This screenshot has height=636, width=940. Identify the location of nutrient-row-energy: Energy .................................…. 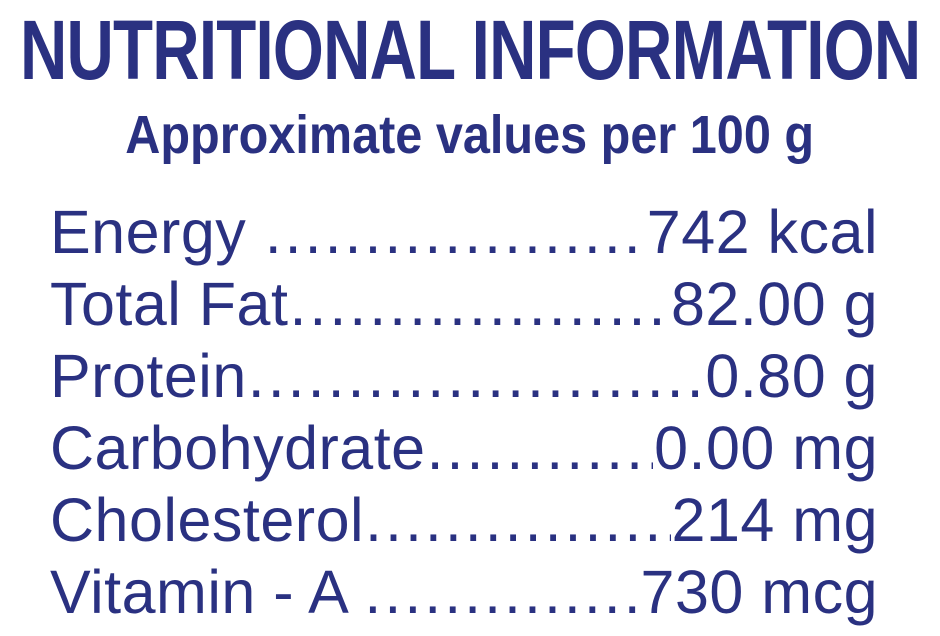
(464, 232).